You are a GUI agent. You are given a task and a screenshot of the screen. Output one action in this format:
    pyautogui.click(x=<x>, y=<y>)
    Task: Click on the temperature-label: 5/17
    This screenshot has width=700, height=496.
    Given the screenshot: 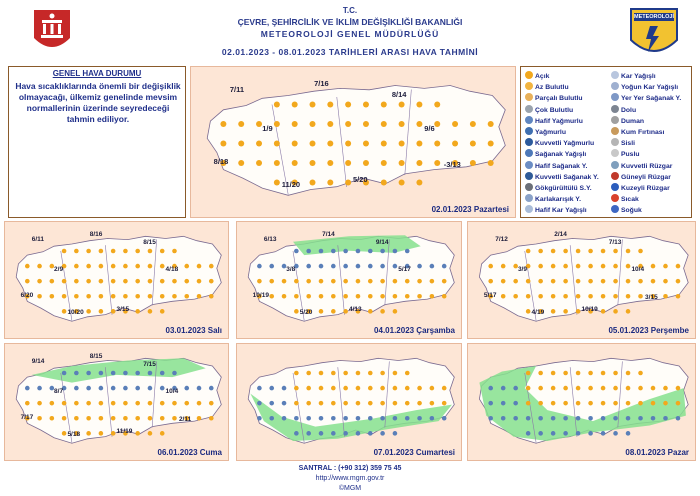 What is the action you would take?
    pyautogui.click(x=490, y=295)
    